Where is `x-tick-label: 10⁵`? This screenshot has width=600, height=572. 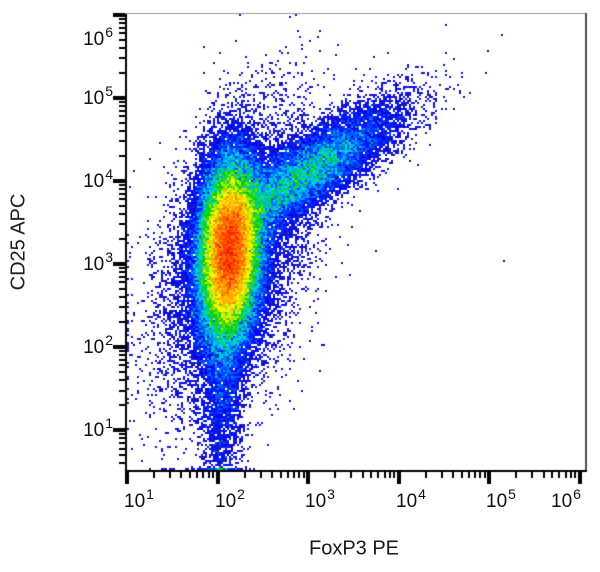 x-tick-label: 10⁵ is located at coordinates (501, 499).